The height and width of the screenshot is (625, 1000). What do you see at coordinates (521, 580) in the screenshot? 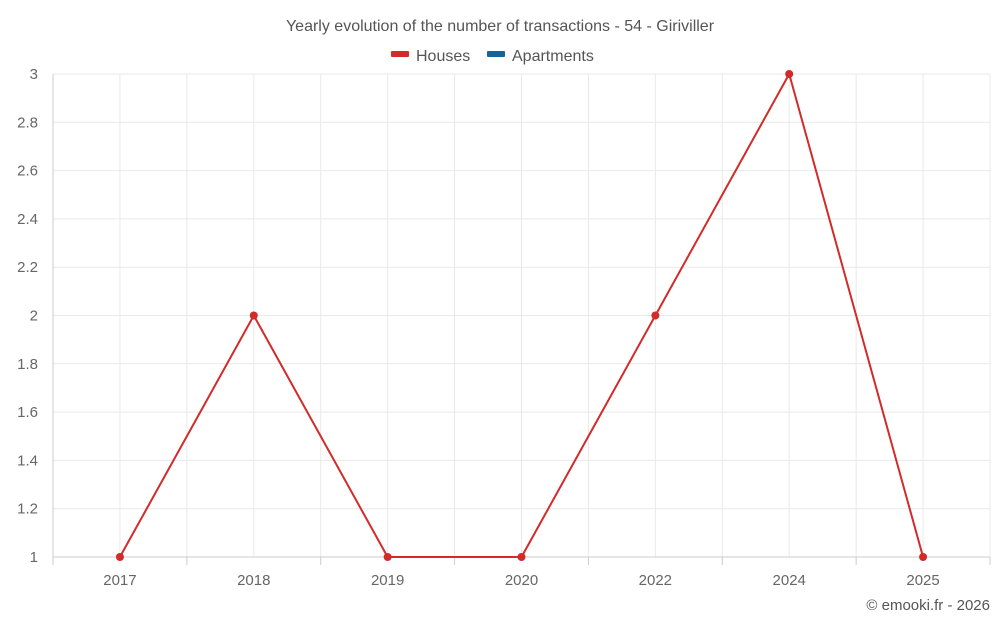
I see `x-tick-label: 2020` at bounding box center [521, 580].